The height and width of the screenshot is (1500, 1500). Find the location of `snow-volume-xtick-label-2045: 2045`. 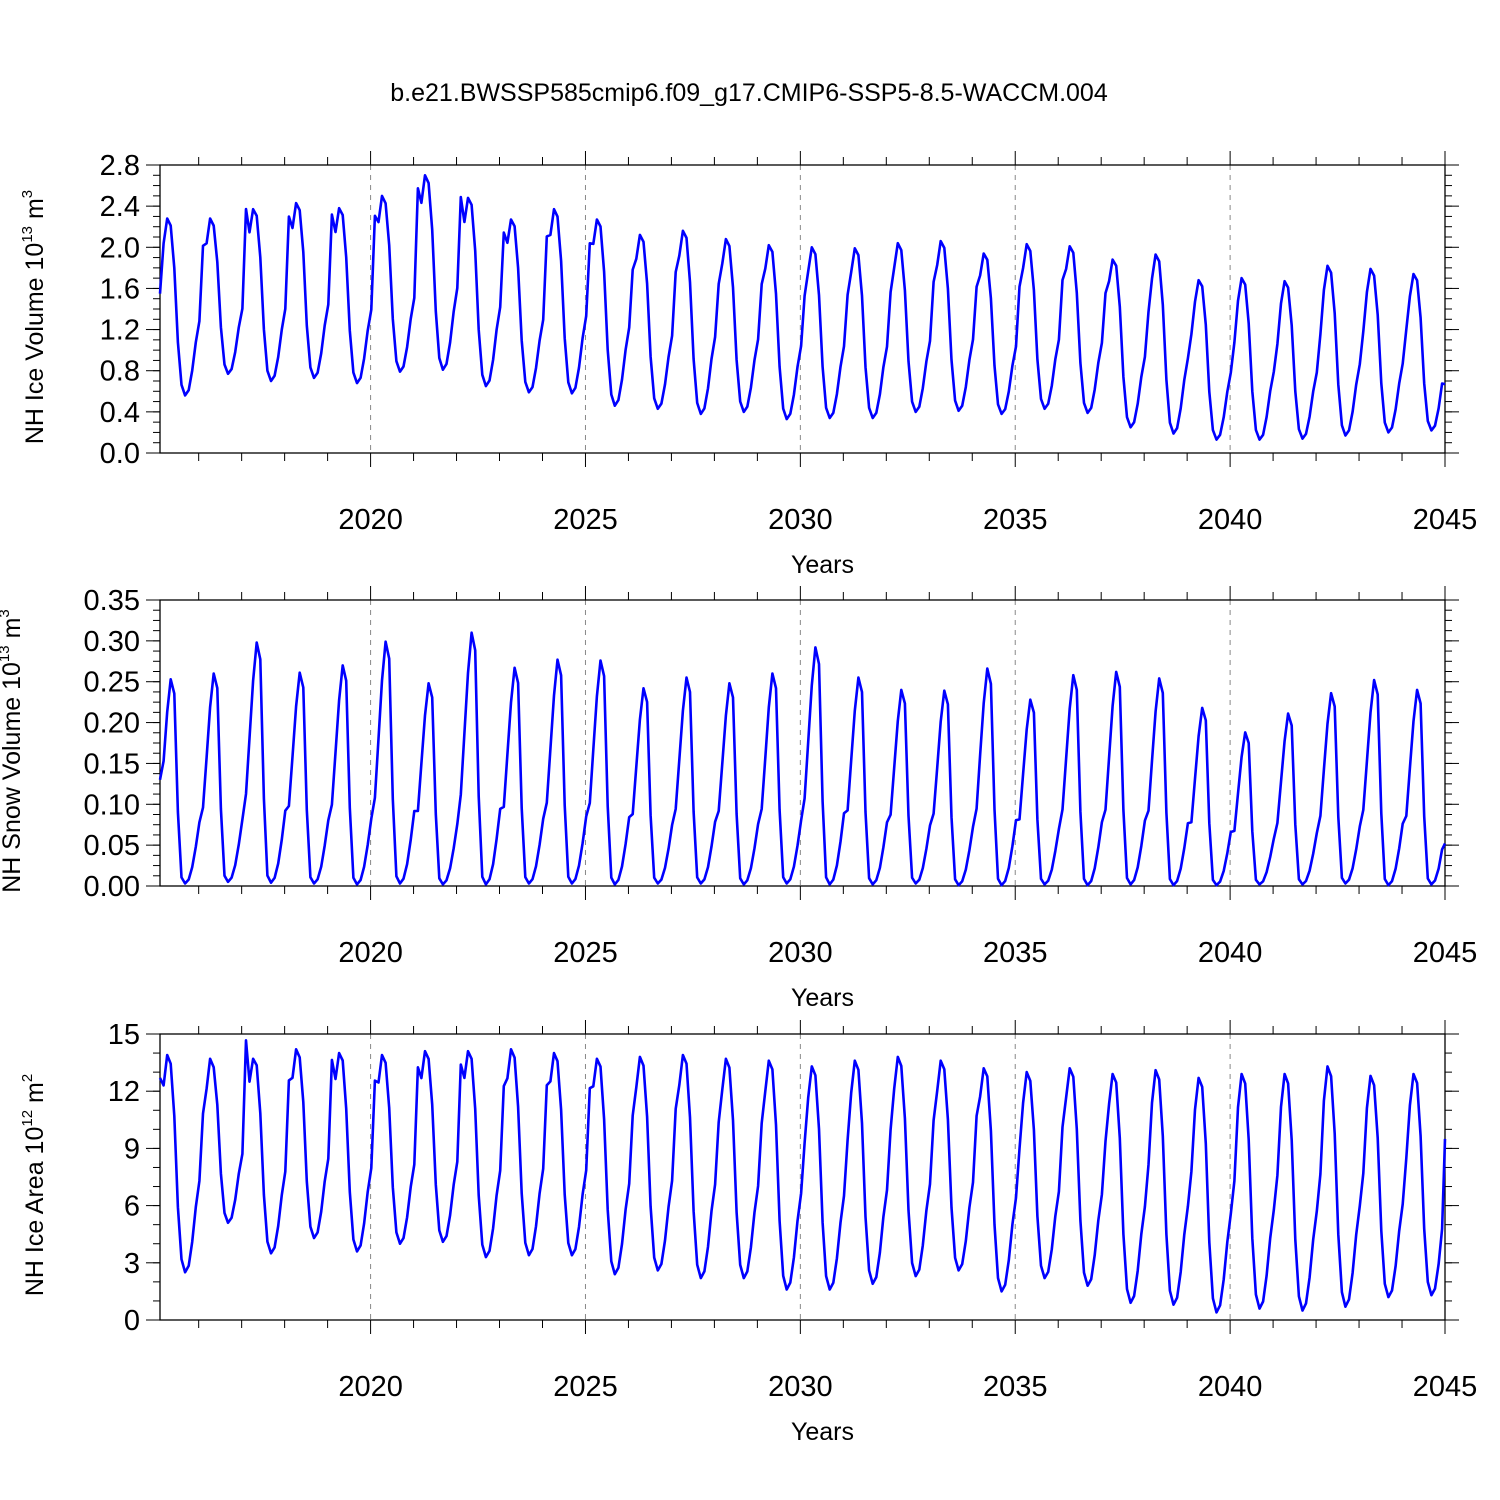

snow-volume-xtick-label-2045: 2045 is located at coordinates (1445, 953).